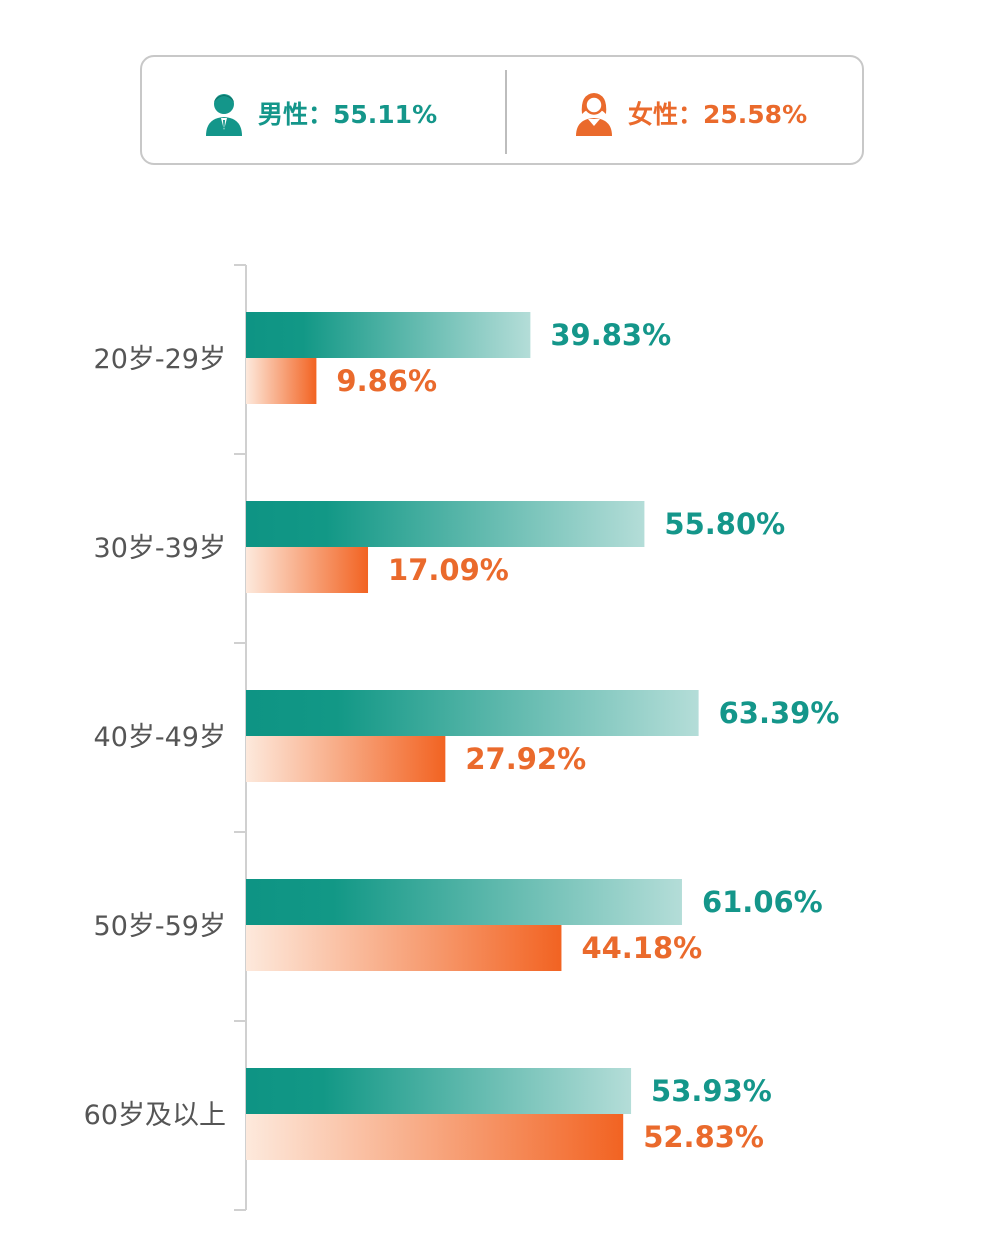 This screenshot has width=1008, height=1242. Describe the element at coordinates (525, 759) in the screenshot. I see `female-value-label: 27.92%` at that location.